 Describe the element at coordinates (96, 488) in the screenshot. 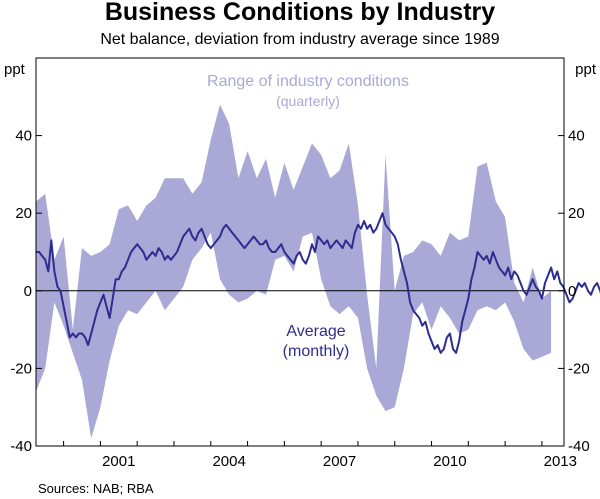

I see `source-note: Sources: NAB; RBA` at that location.